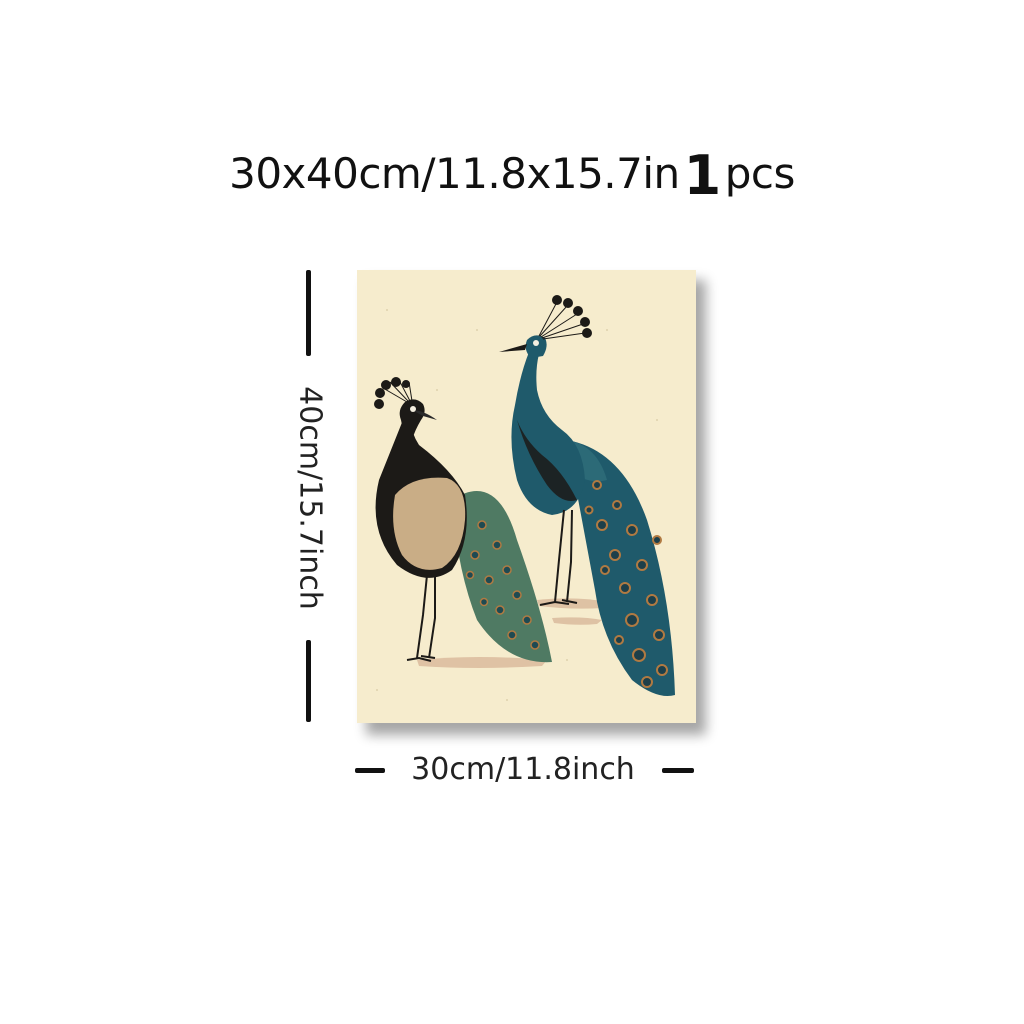  Describe the element at coordinates (587, 495) in the screenshot. I see `right-peacock` at that location.